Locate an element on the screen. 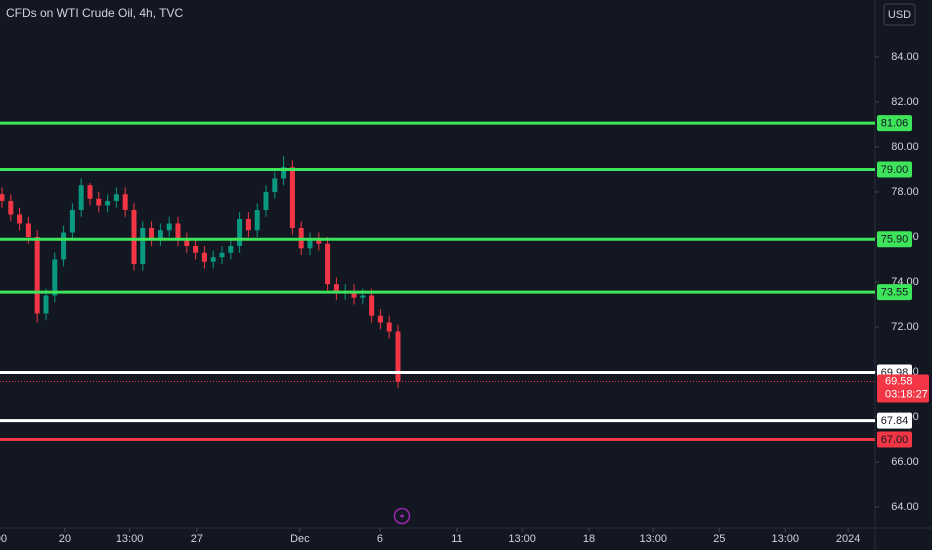  level-label: 81.06 is located at coordinates (895, 124).